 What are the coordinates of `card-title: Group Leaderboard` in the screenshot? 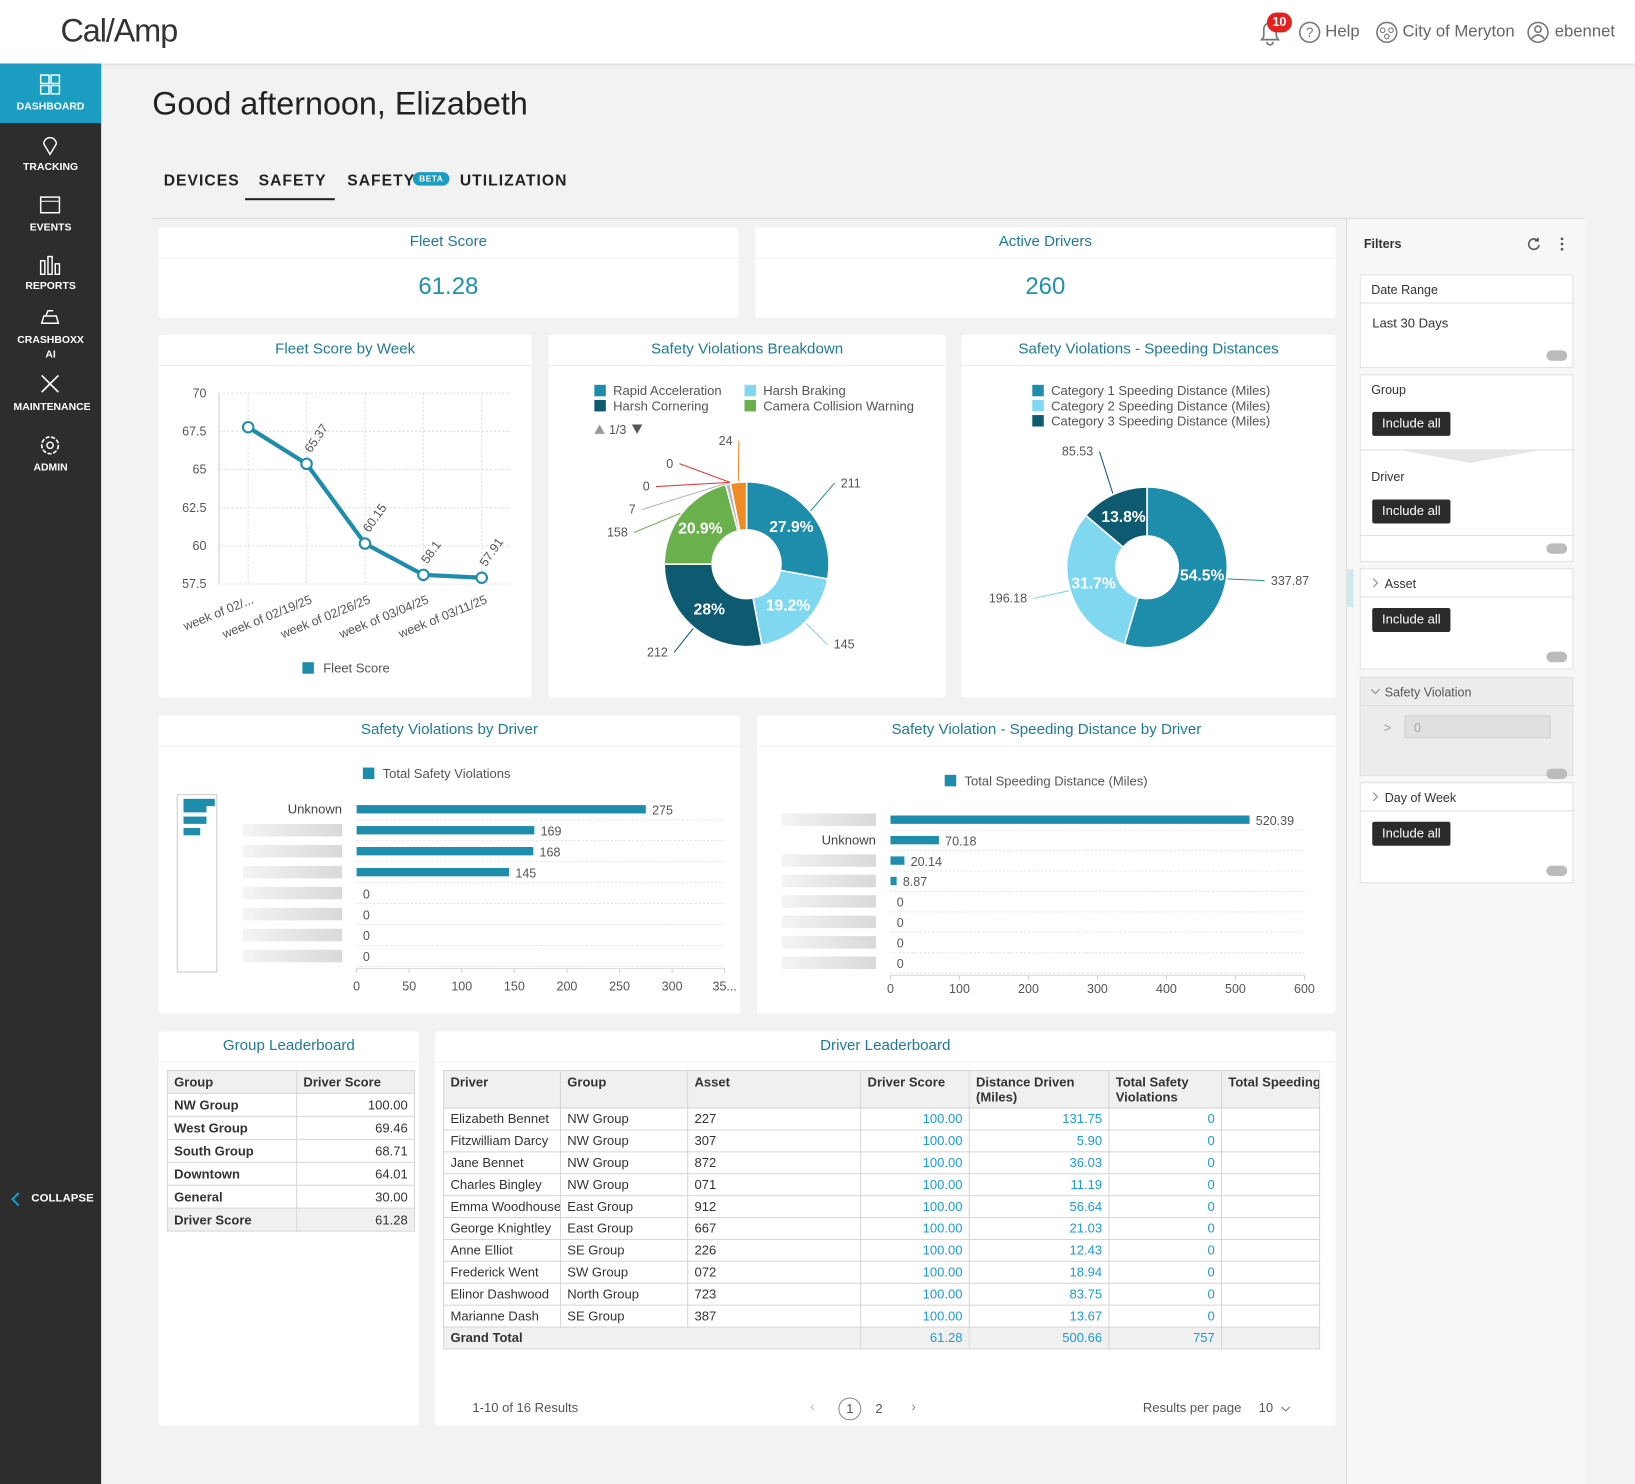 It's located at (288, 1046).